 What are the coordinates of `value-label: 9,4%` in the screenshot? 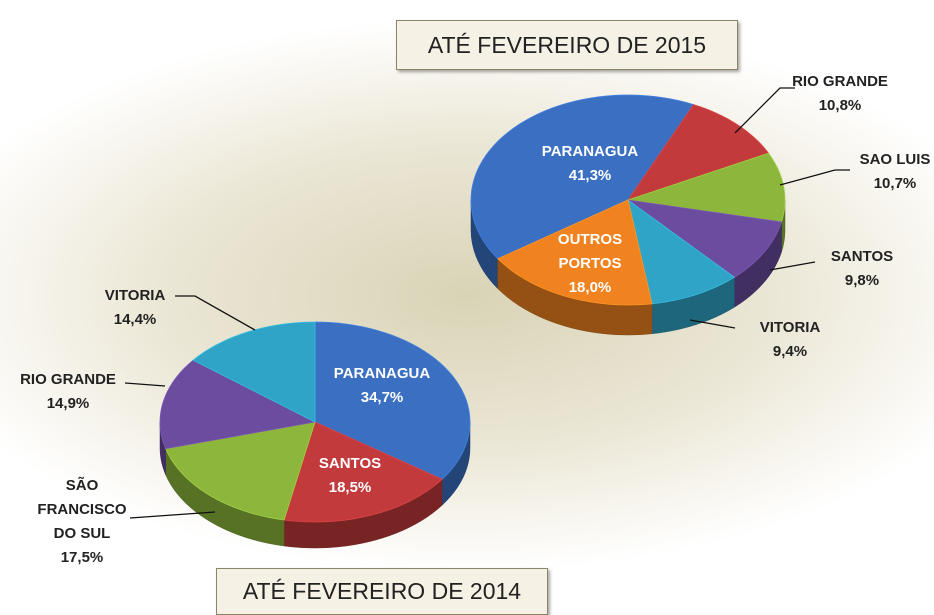 It's located at (790, 351).